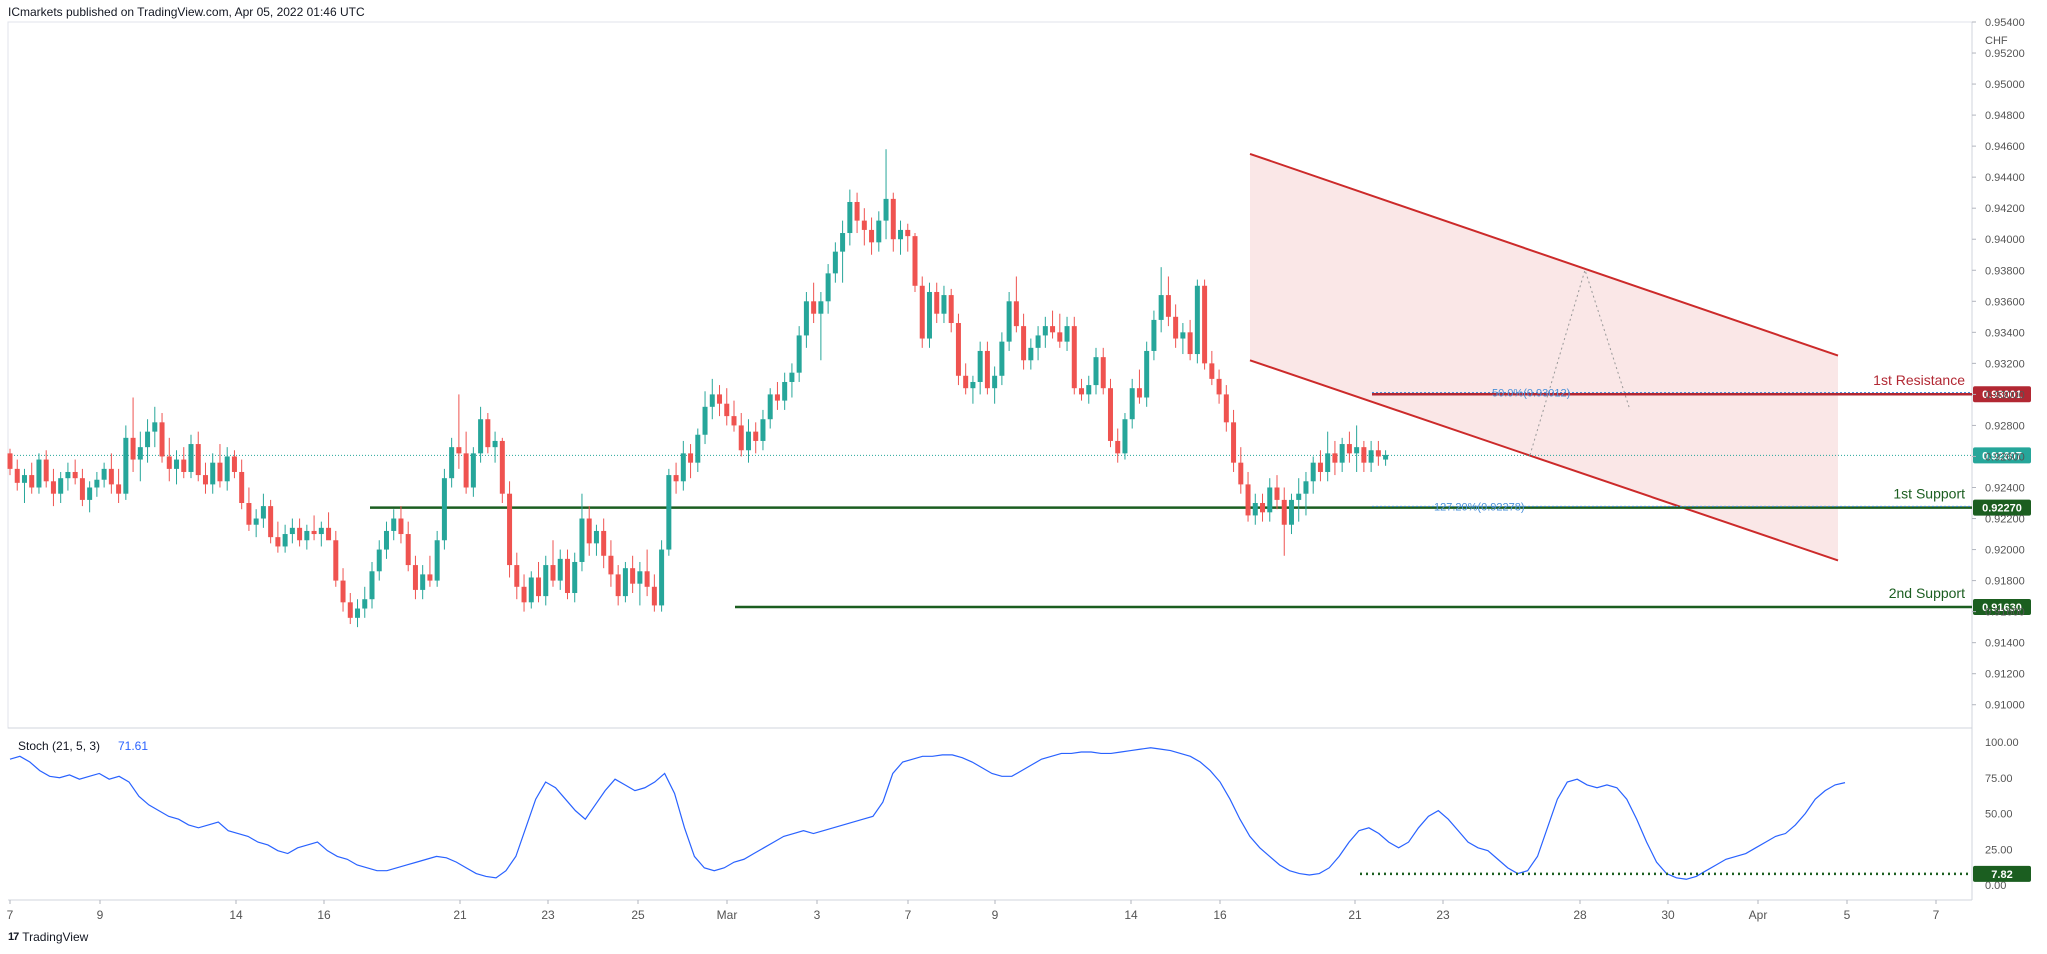  I want to click on price-tick-label: 0.95000, so click(2005, 85).